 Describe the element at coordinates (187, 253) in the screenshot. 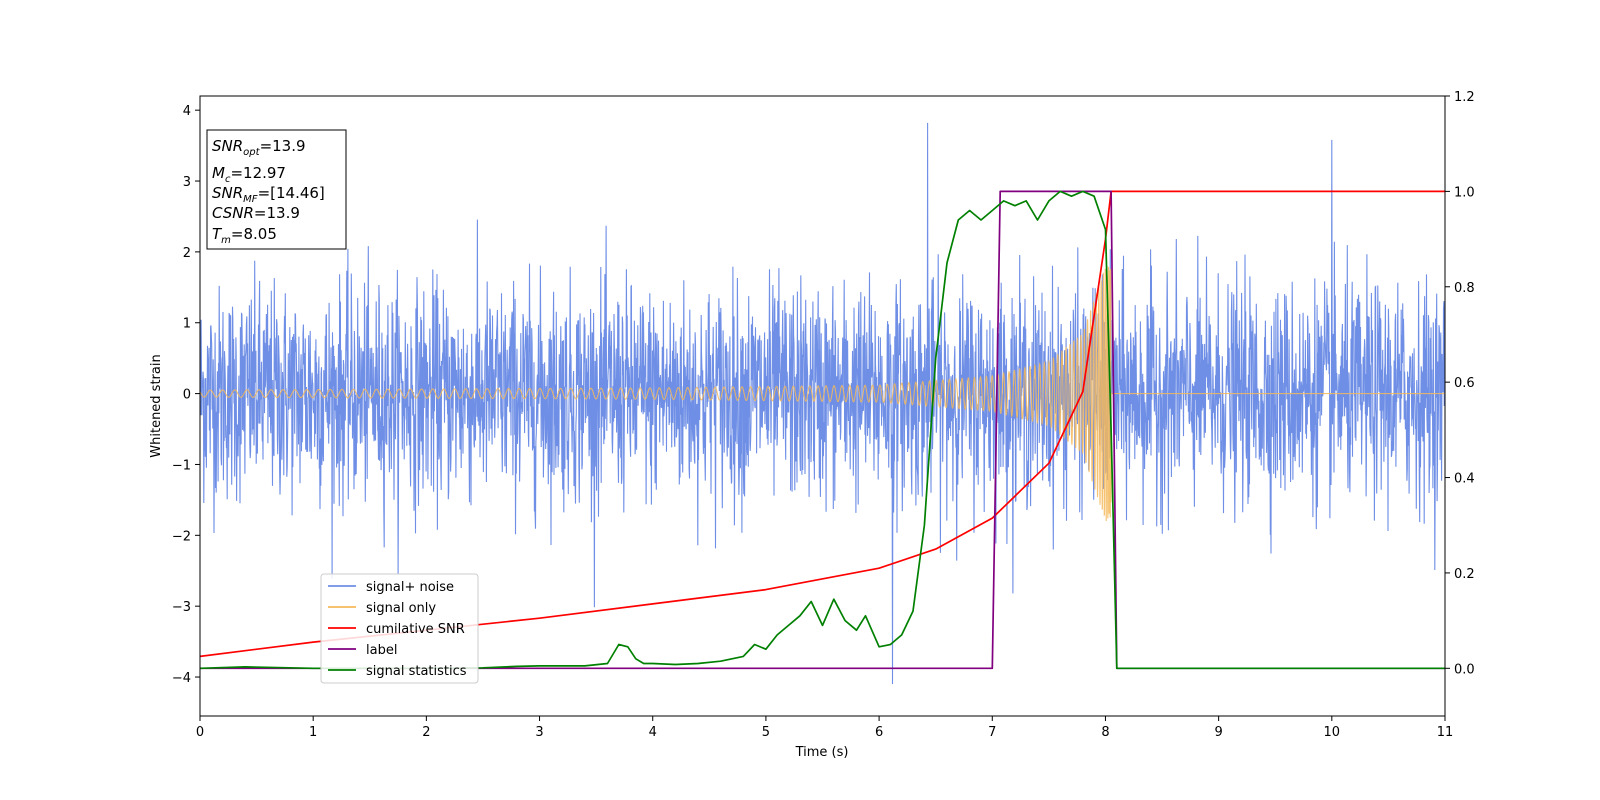

I see `y-left-tick-label: 2` at that location.